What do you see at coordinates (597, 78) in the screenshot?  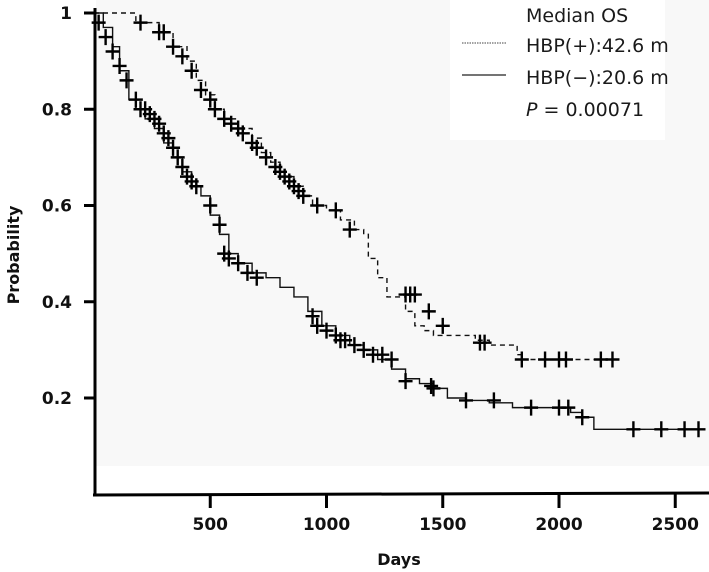 I see `legend-entry-hbp-negative: HBP(−):20.6 m` at bounding box center [597, 78].